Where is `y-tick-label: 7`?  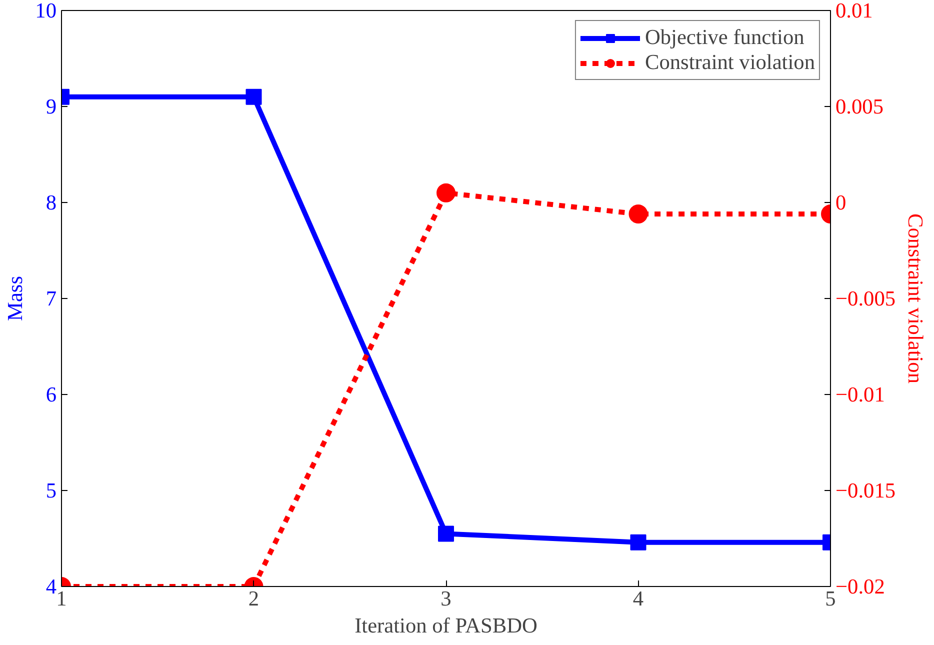 y-tick-label: 7 is located at coordinates (51, 298).